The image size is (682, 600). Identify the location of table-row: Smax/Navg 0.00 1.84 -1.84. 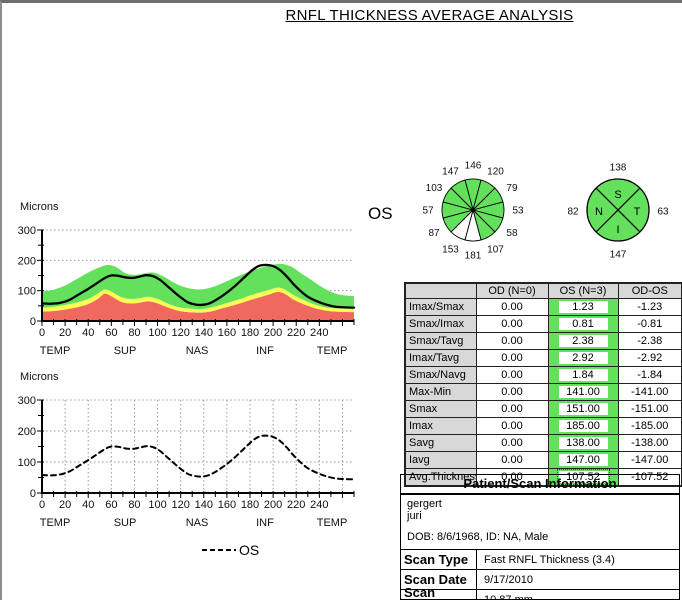
(543, 375).